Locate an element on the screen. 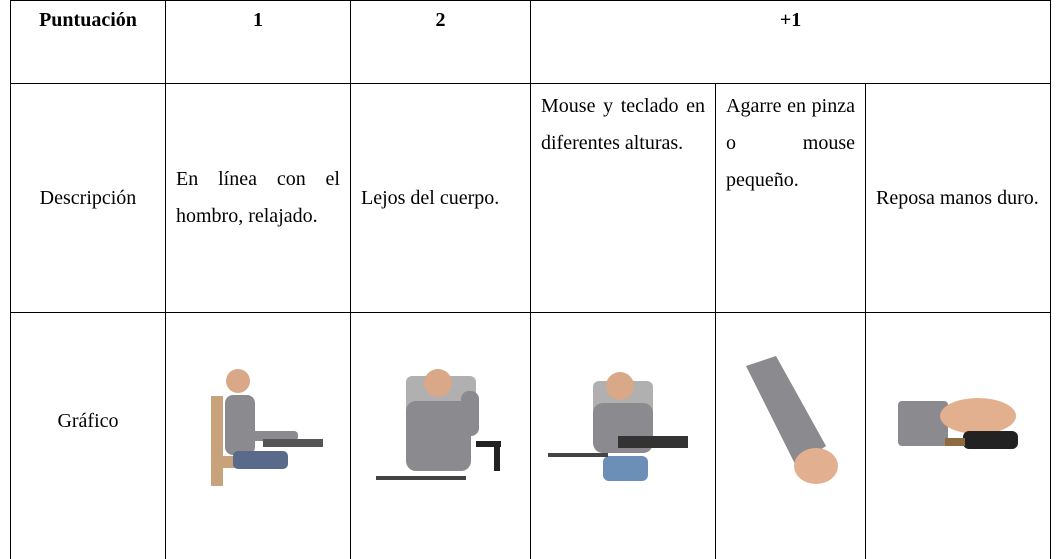  description-cell: En línea con el hombro, relajado. is located at coordinates (258, 198).